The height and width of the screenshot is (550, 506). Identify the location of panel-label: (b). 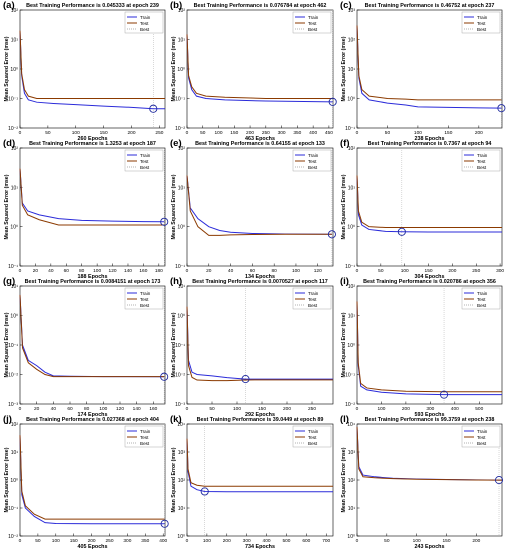
(176, 5).